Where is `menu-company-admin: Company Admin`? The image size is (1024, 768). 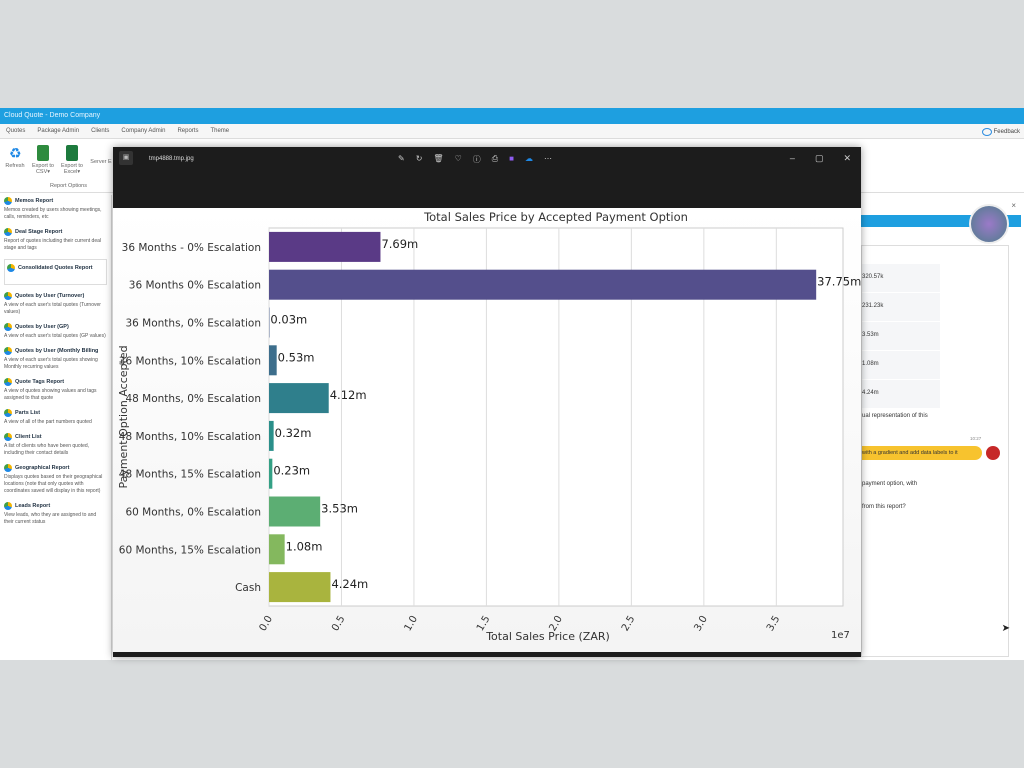 menu-company-admin: Company Admin is located at coordinates (143, 131).